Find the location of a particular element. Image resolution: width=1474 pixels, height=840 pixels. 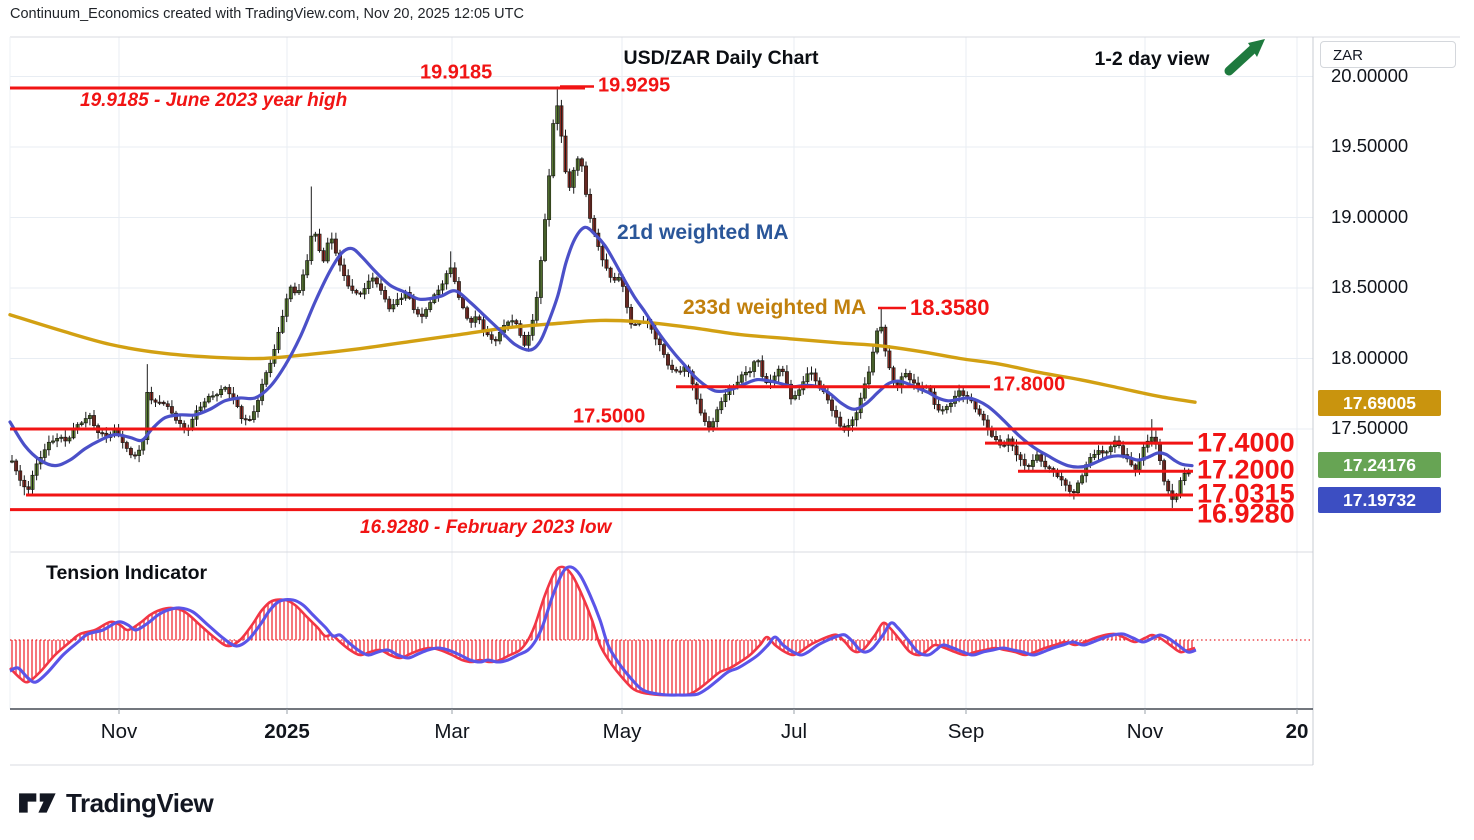

level-label: 17.2000 is located at coordinates (1246, 469).